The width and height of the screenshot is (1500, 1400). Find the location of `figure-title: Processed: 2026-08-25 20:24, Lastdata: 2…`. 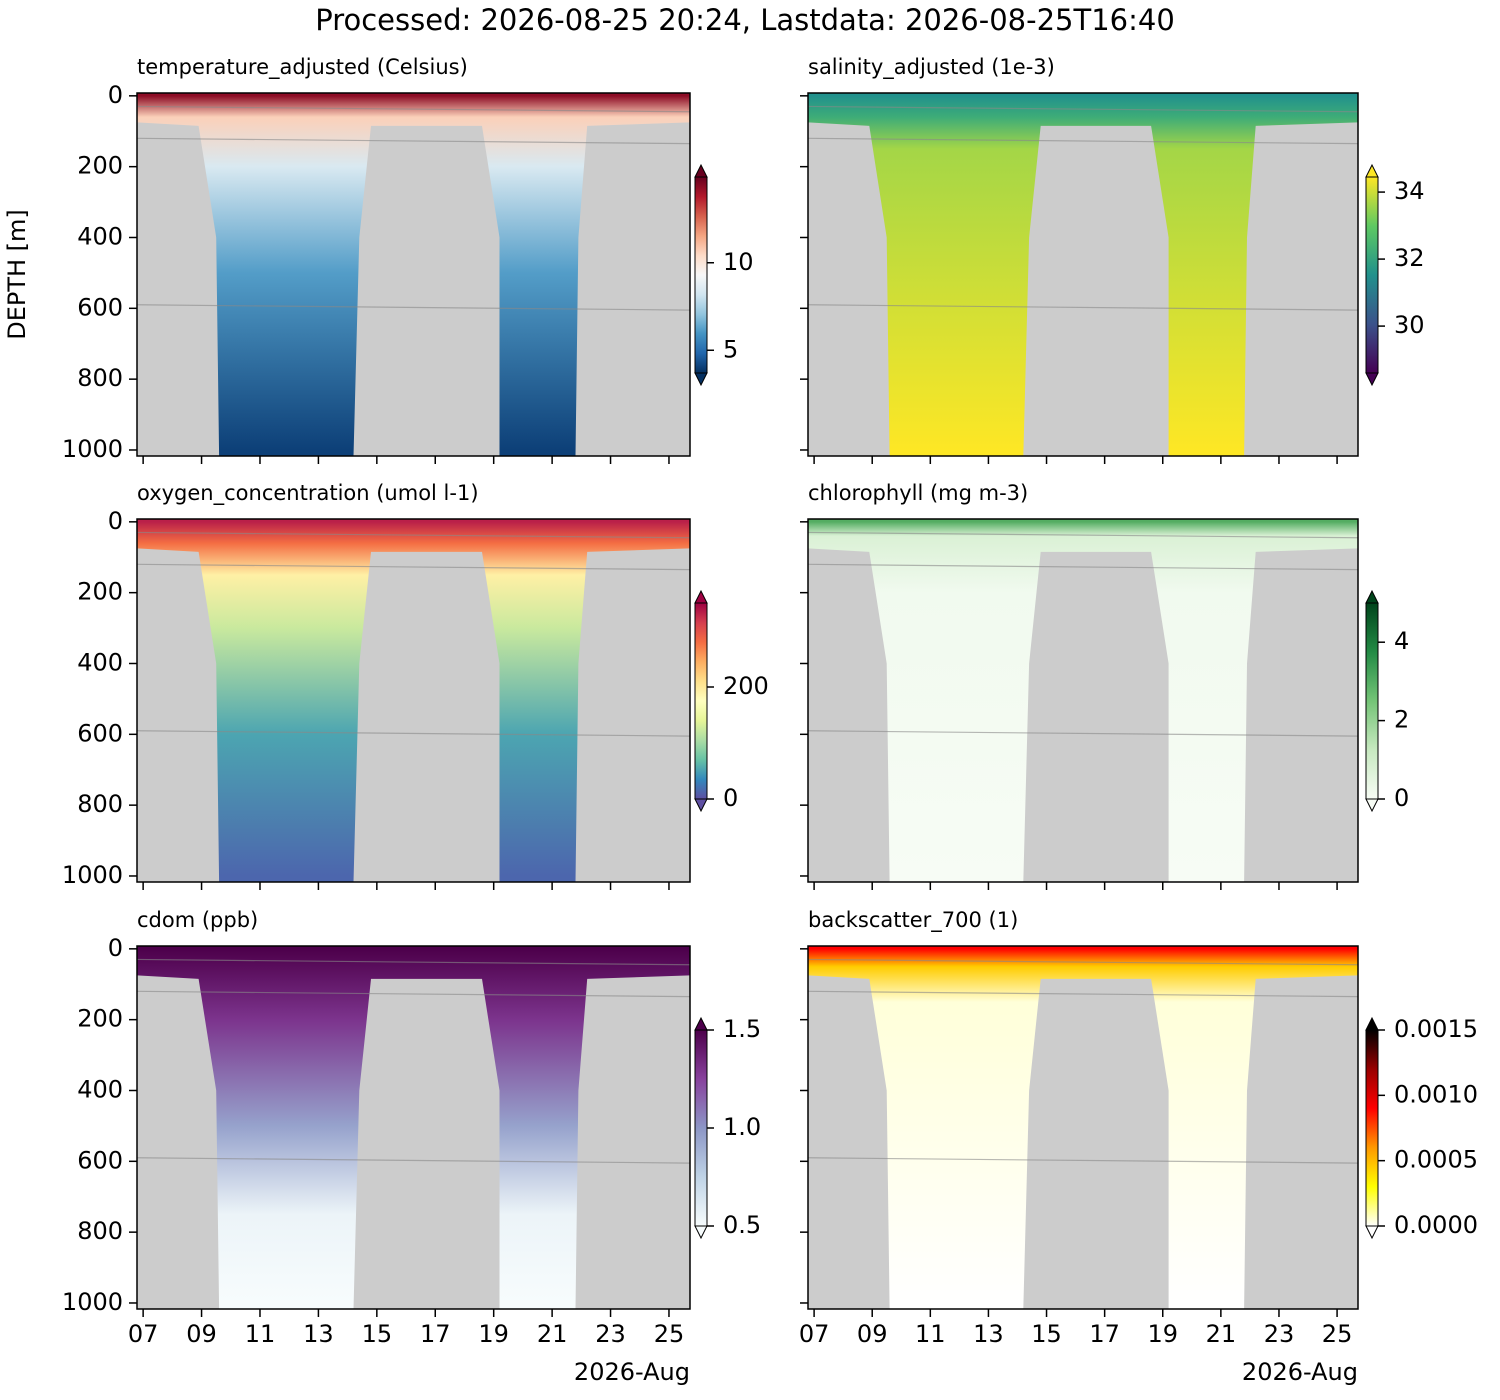

figure-title: Processed: 2026-08-25 20:24, Lastdata: 2… is located at coordinates (745, 20).